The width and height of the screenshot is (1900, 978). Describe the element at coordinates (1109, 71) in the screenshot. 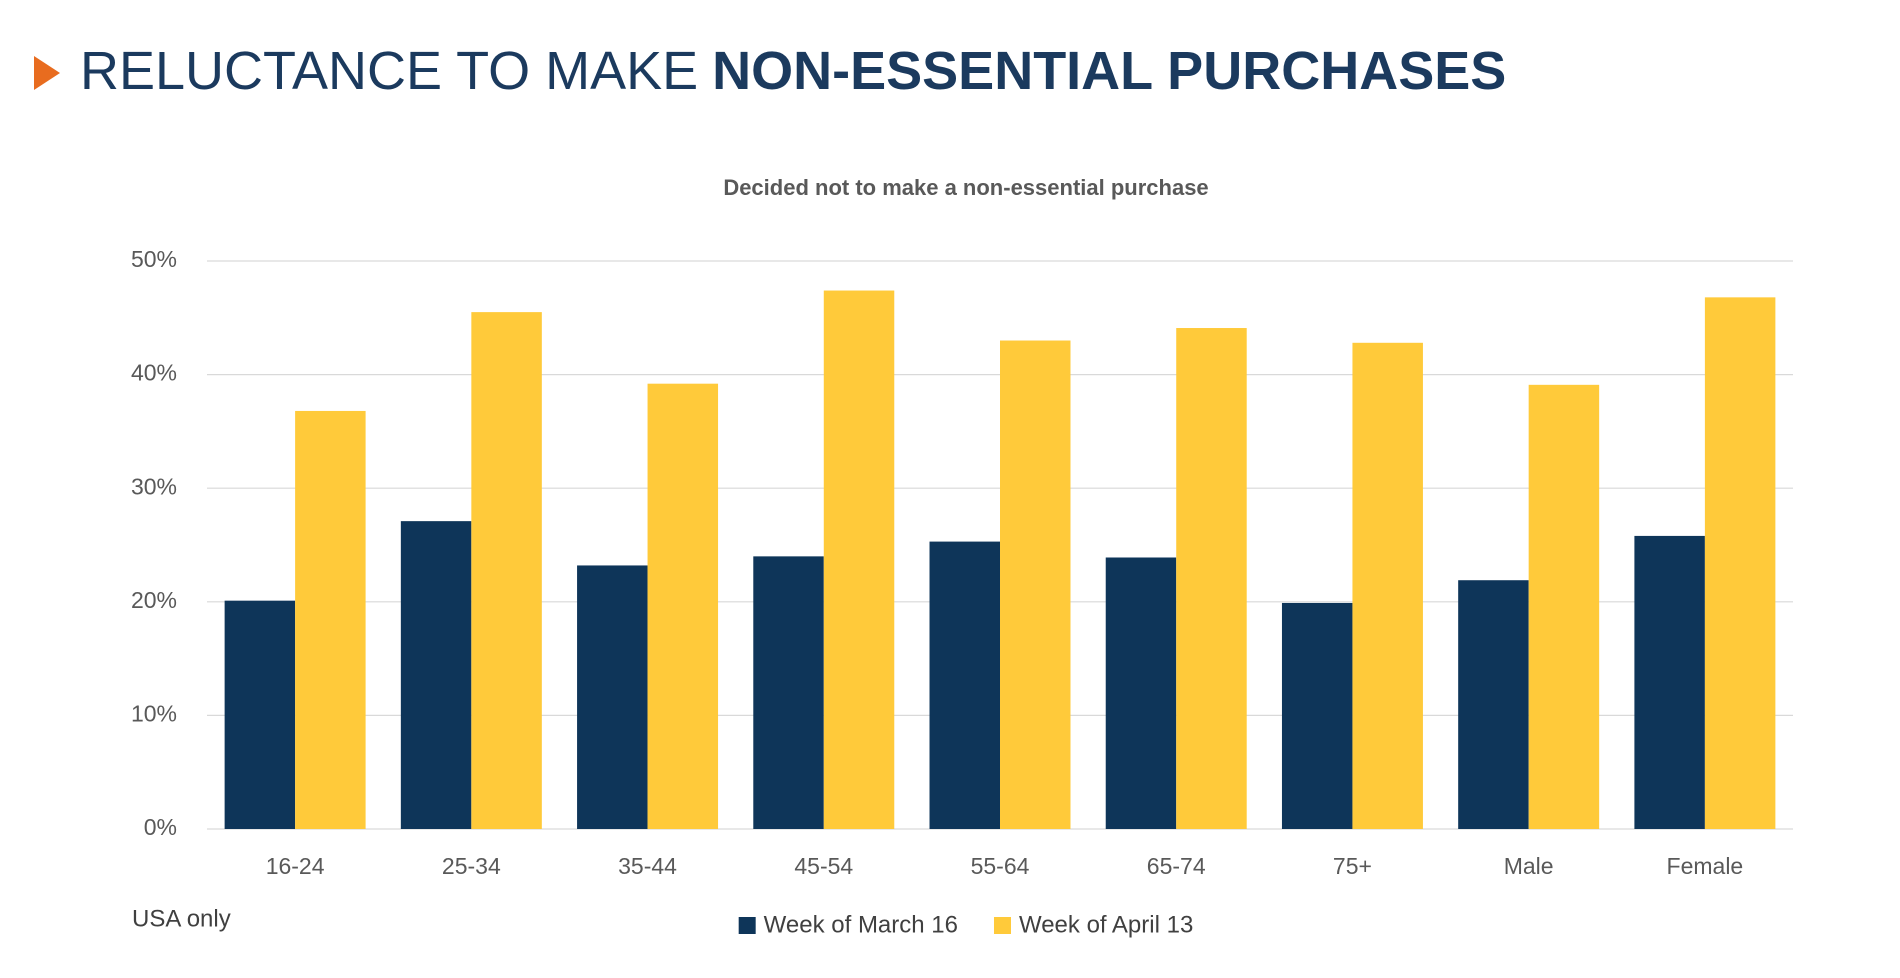

I see `title-bold: NON-ESSENTIAL PURCHASES` at that location.